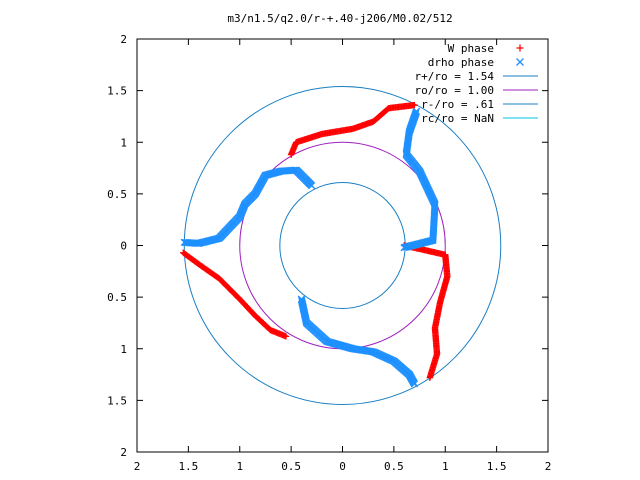 The height and width of the screenshot is (480, 640). I want to click on y-tick-label-7: 1, so click(123, 349).